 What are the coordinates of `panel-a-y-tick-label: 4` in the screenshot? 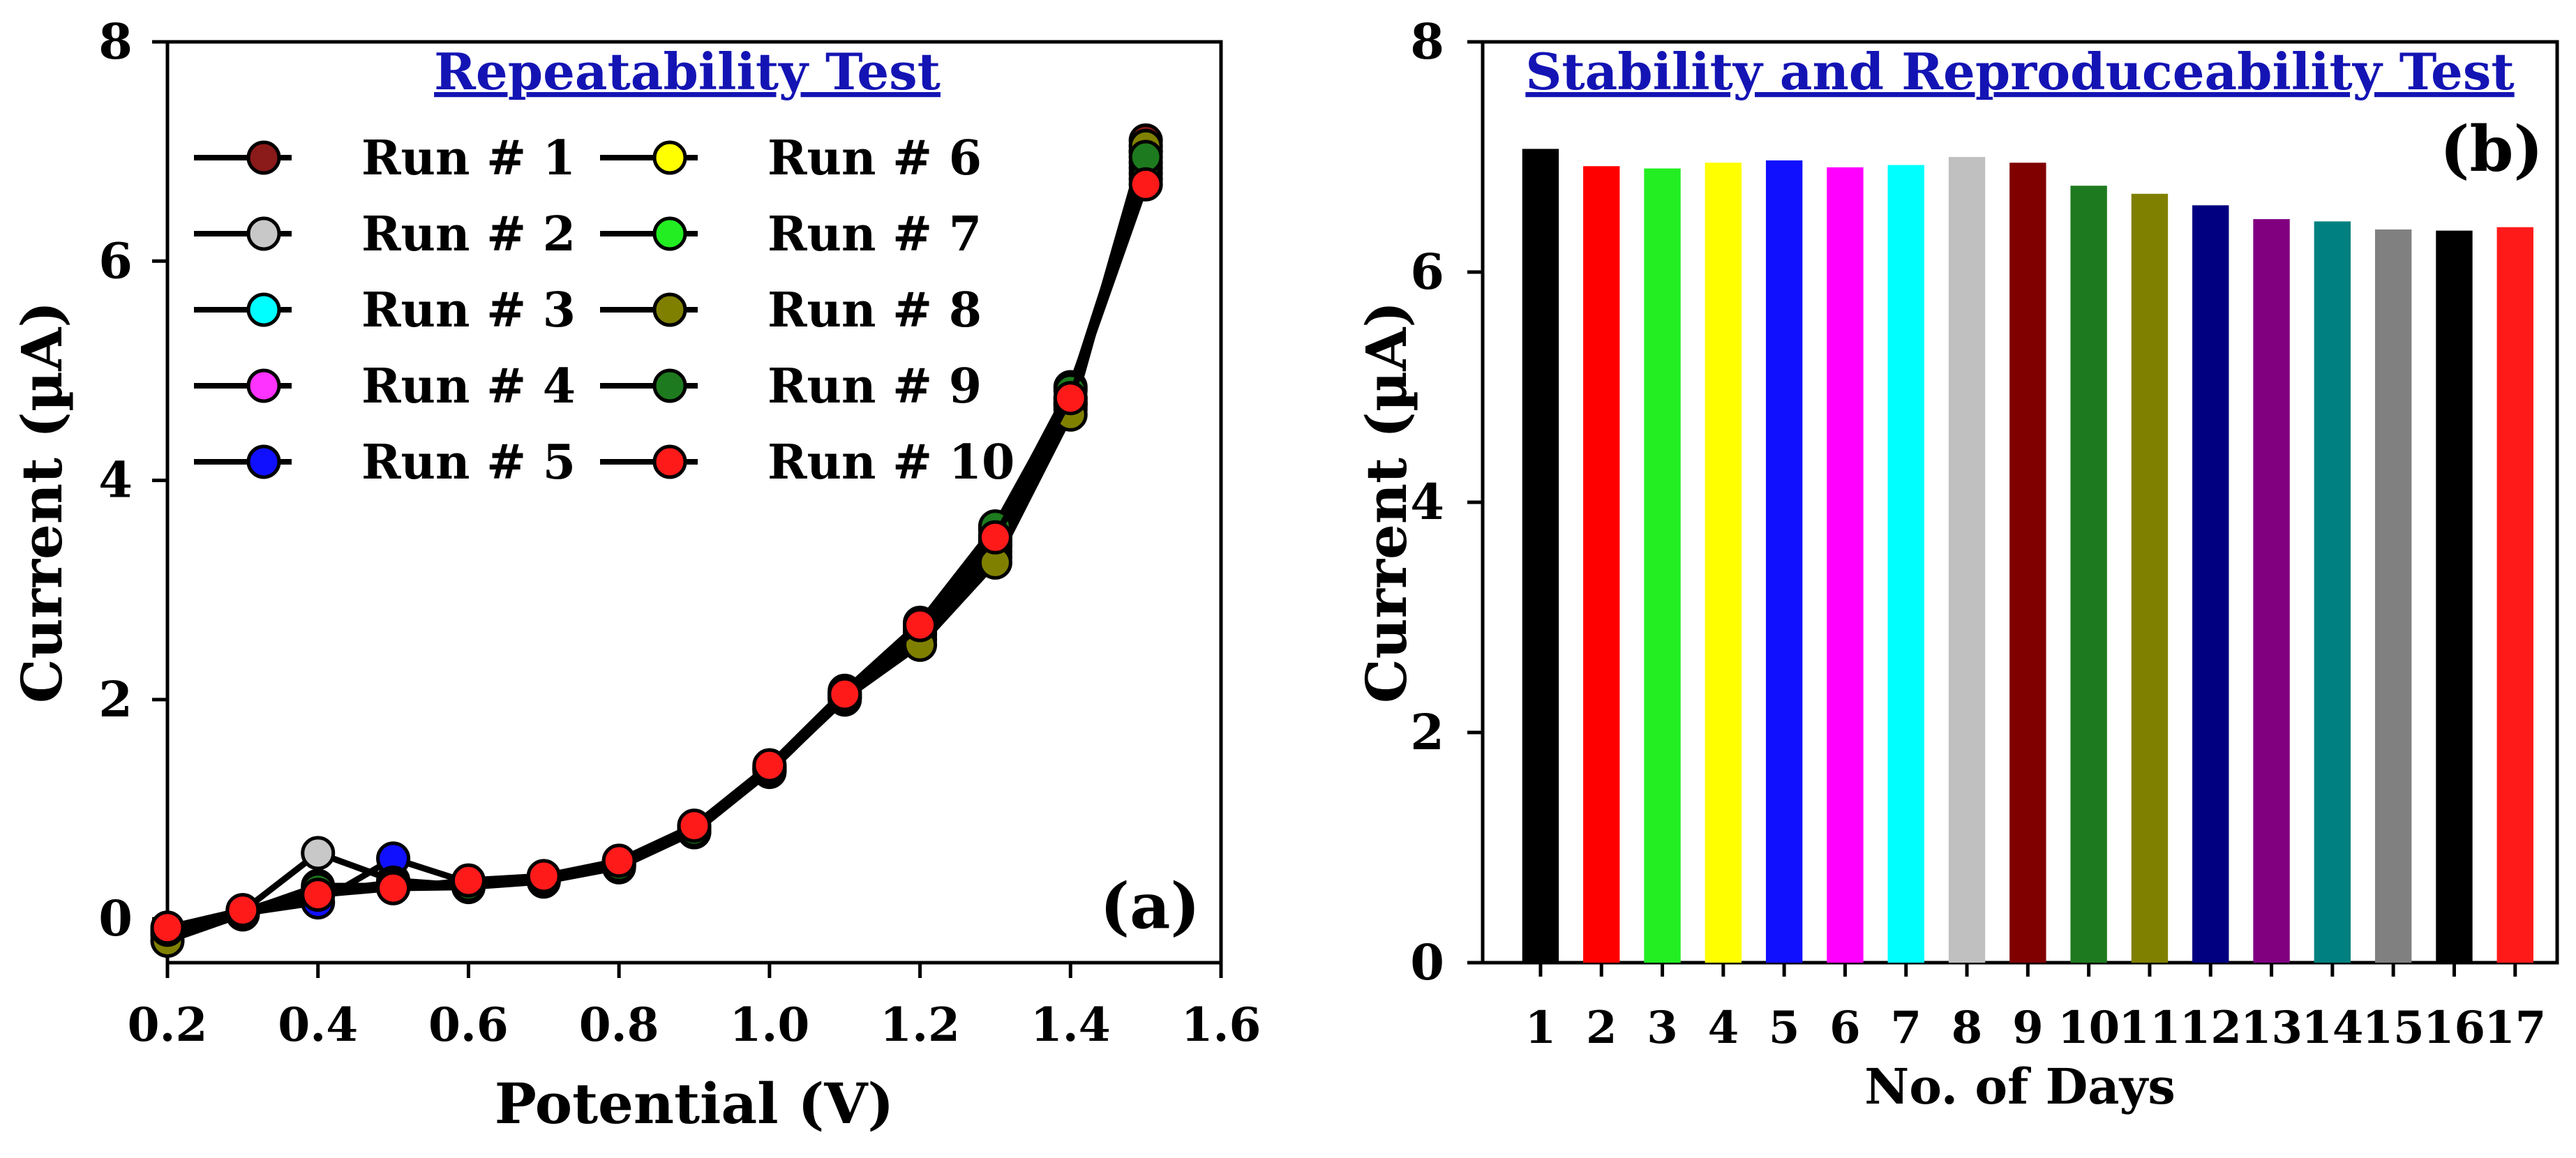 It's located at (115, 480).